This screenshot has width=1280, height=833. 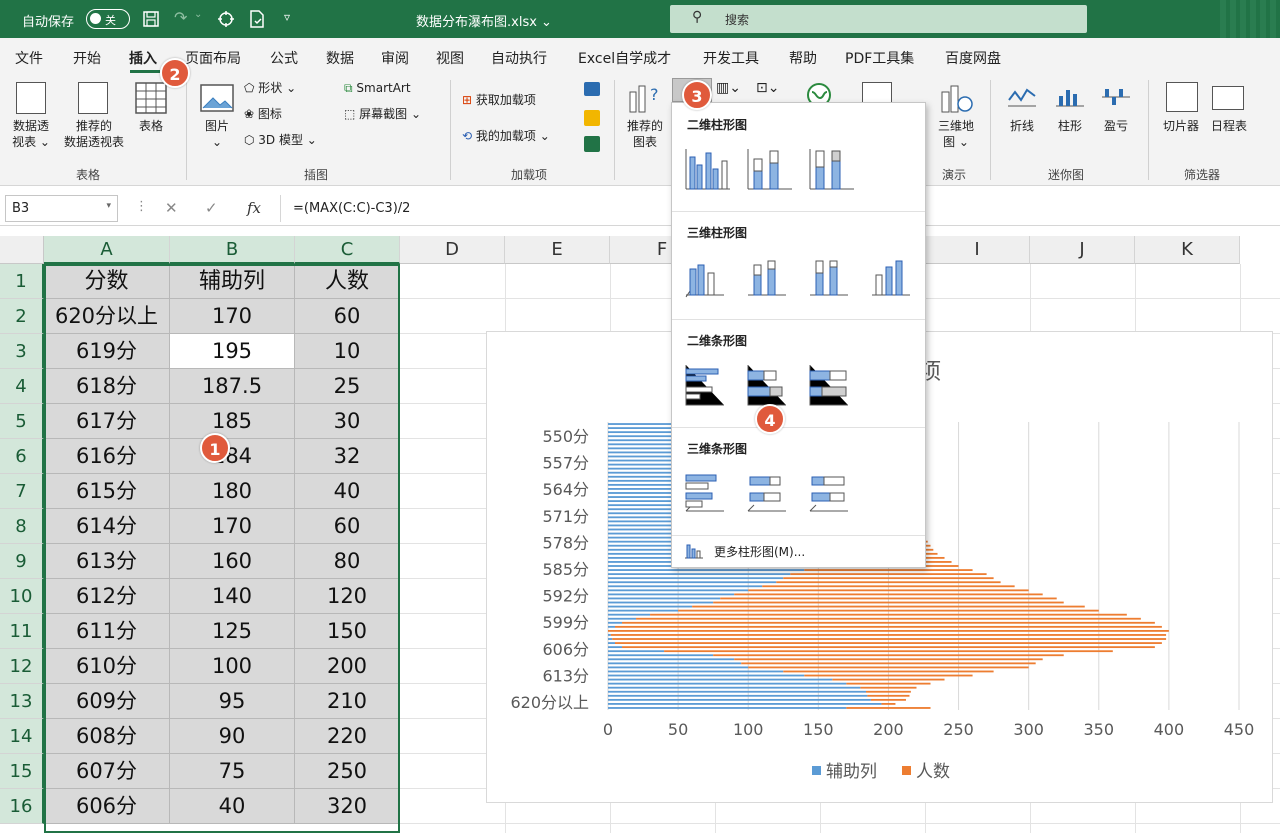 I want to click on cell-C12: 200, so click(x=347, y=666).